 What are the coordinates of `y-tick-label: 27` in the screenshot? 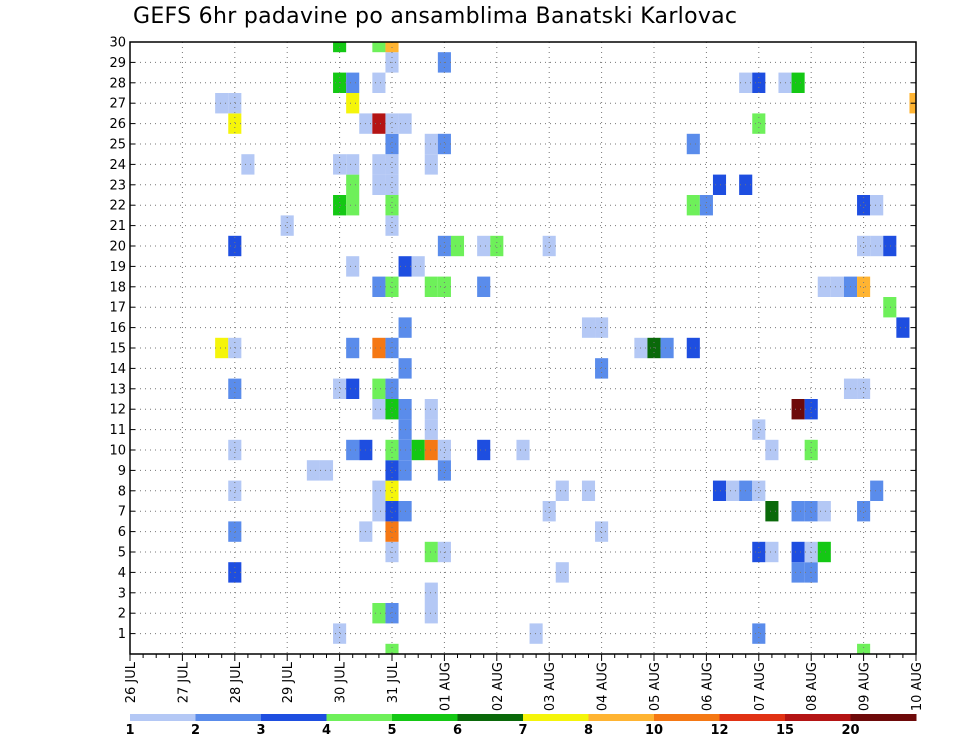 It's located at (117, 104).